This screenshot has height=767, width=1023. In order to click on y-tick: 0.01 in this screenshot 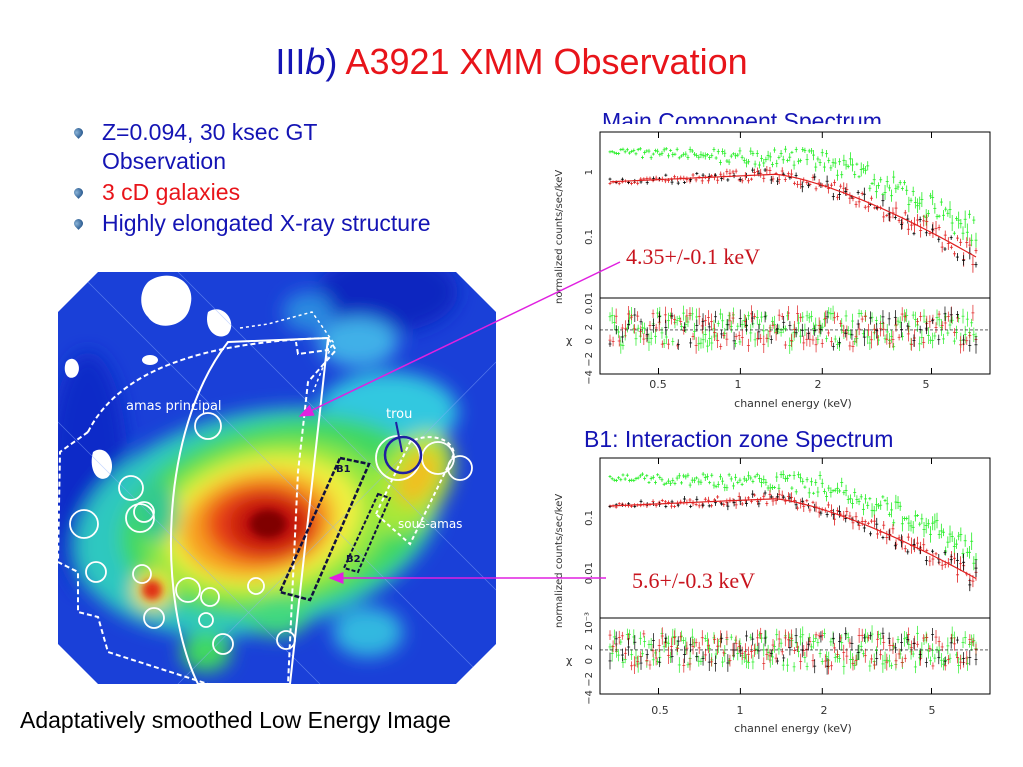, I will do `click(589, 573)`.